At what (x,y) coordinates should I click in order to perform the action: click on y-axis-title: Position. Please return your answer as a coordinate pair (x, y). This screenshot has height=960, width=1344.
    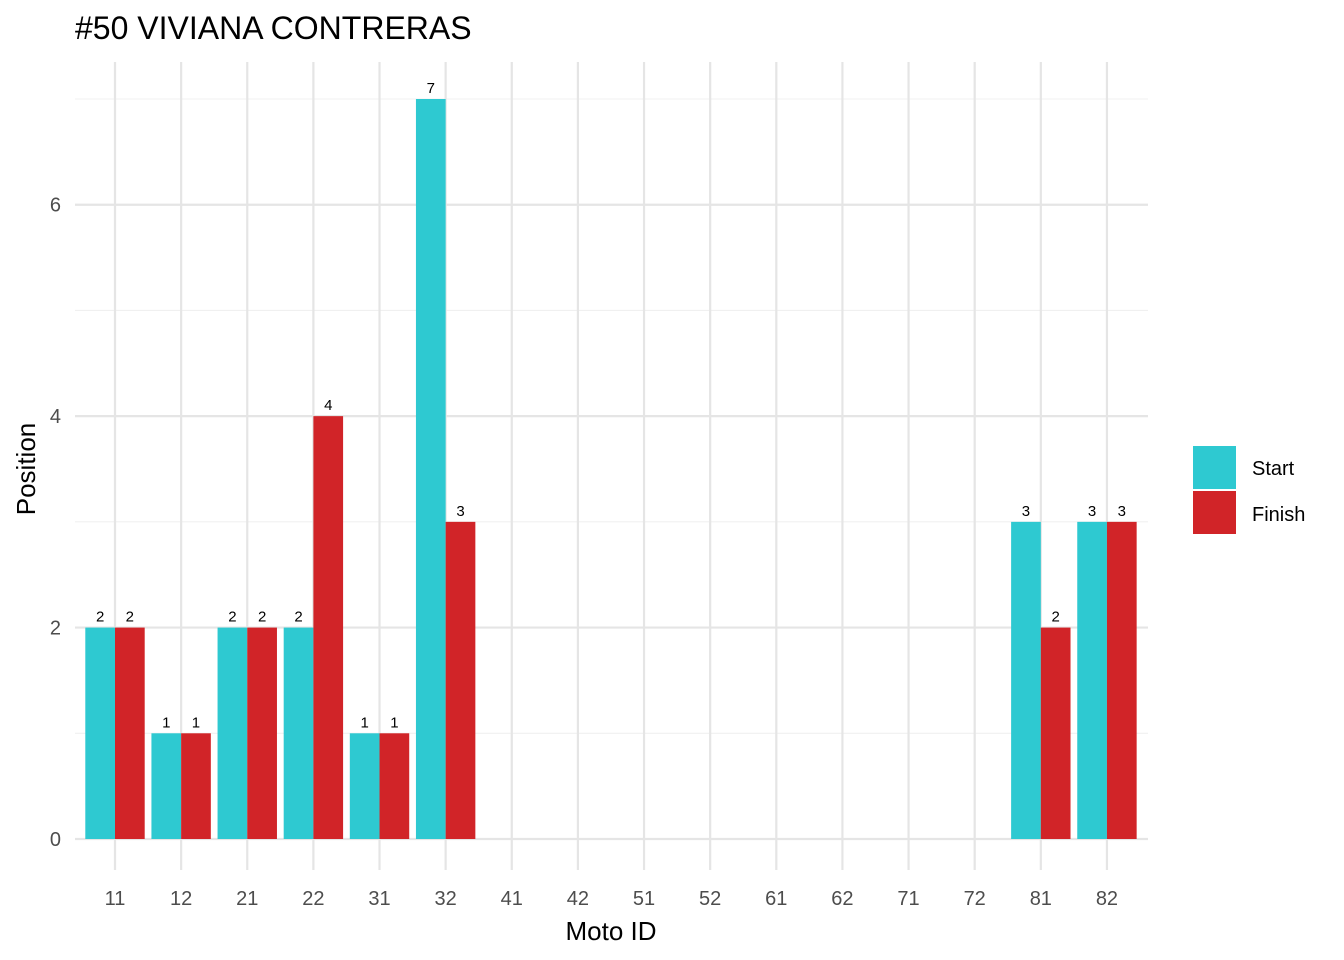
    Looking at the image, I should click on (26, 469).